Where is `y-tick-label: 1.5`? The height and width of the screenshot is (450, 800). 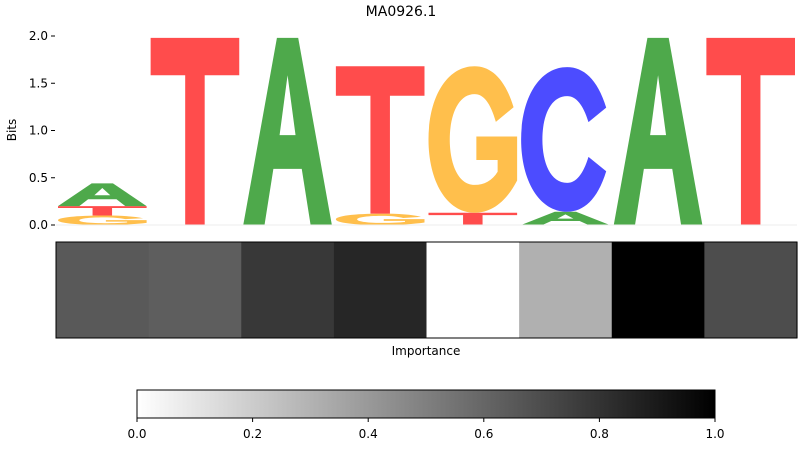 y-tick-label: 1.5 is located at coordinates (38, 83).